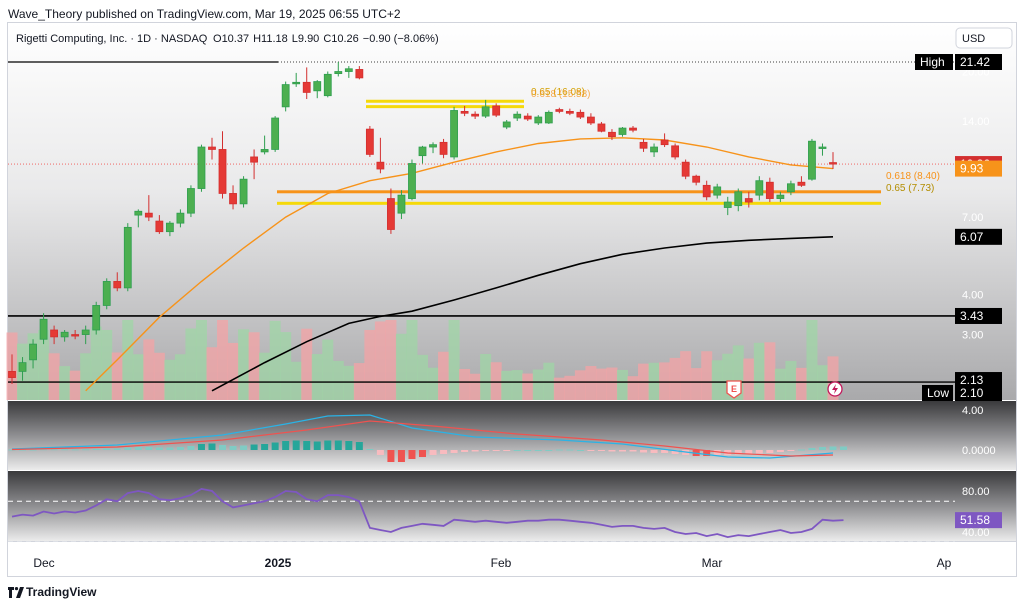 The width and height of the screenshot is (1024, 607). I want to click on earnings-marker: E, so click(734, 389).